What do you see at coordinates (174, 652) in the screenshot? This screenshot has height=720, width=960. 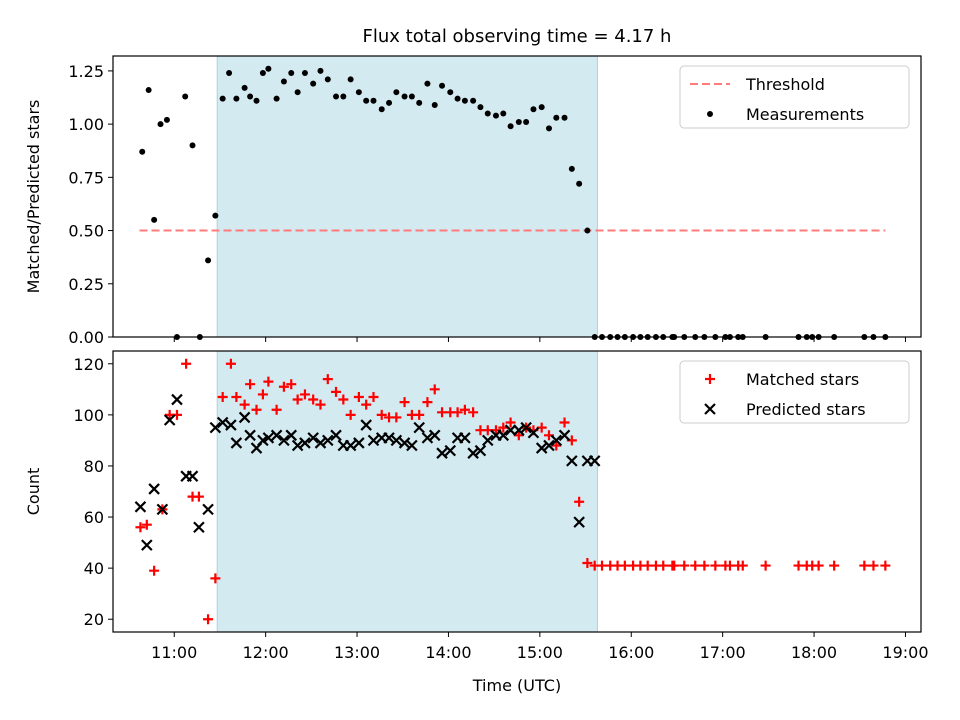 I see `x-tick-label: 11:00` at bounding box center [174, 652].